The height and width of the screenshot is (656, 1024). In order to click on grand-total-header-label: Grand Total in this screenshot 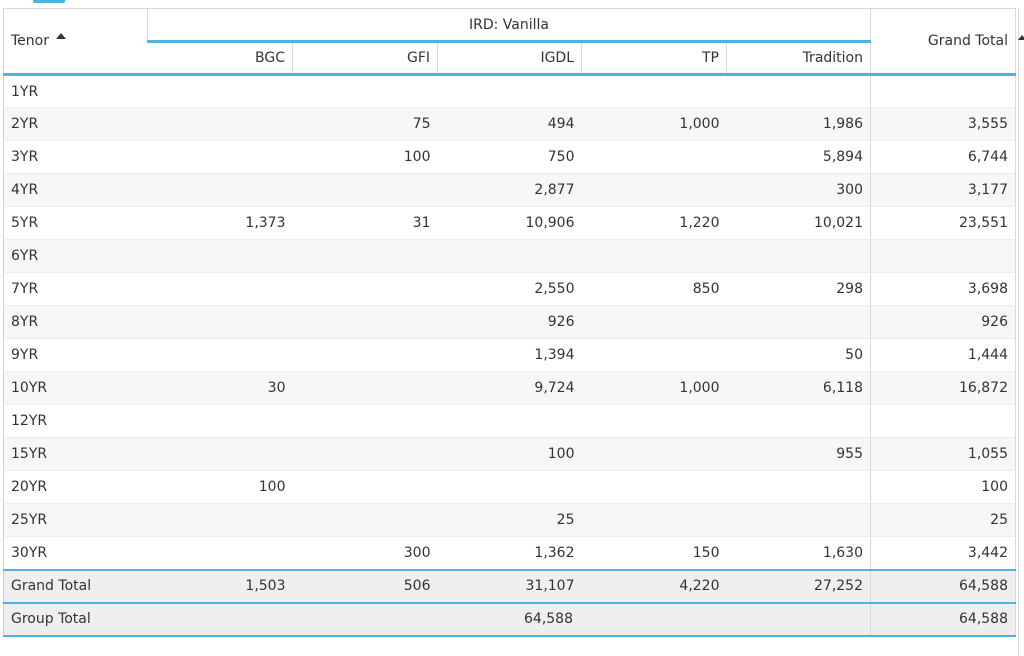, I will do `click(967, 41)`.